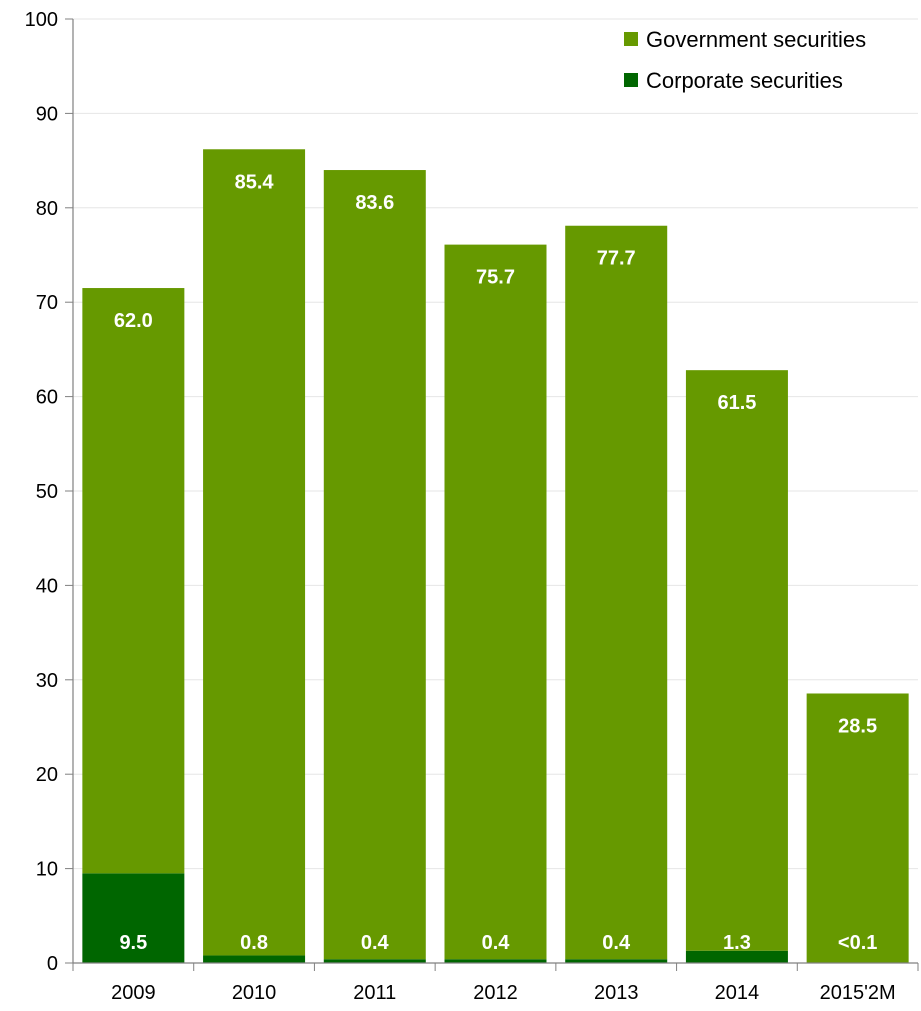  What do you see at coordinates (616, 259) in the screenshot?
I see `data-label: 77.7` at bounding box center [616, 259].